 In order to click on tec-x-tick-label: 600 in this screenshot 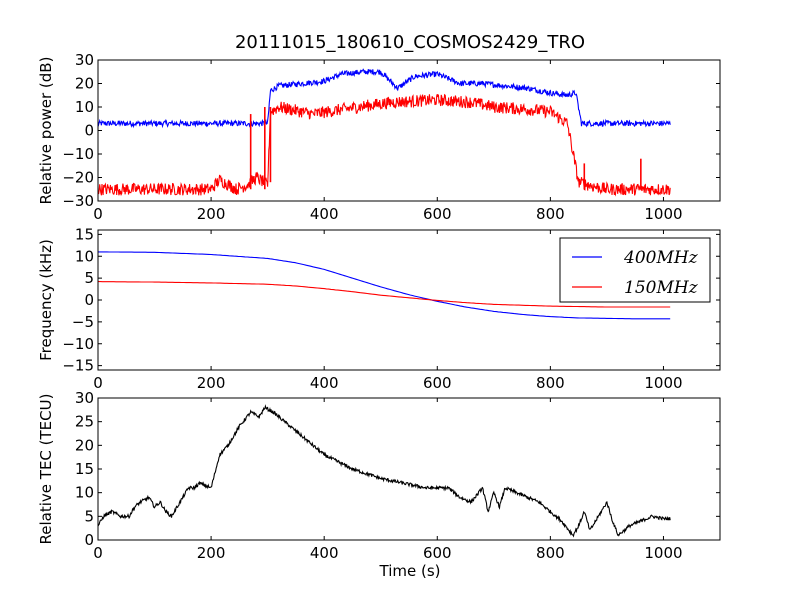, I will do `click(437, 553)`.